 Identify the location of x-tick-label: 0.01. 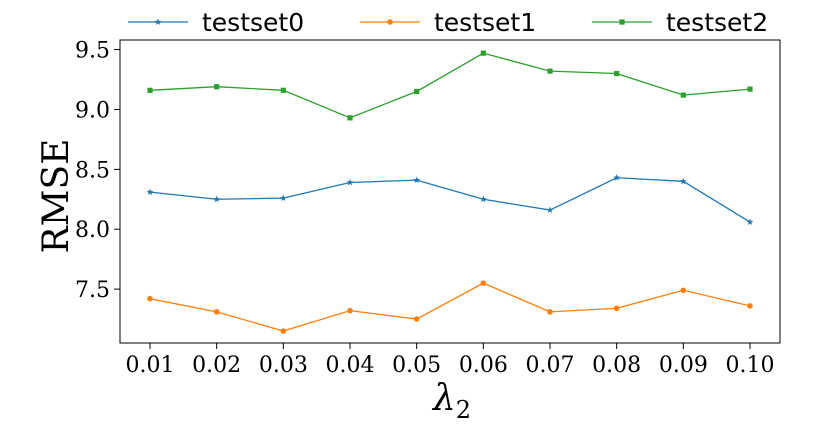
(150, 365).